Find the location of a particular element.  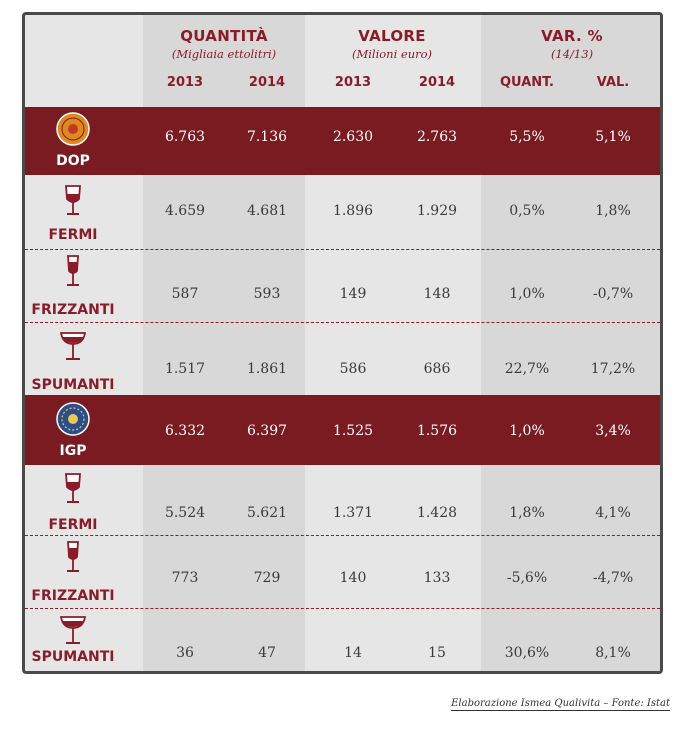

value-cell: 8,1% is located at coordinates (613, 653).